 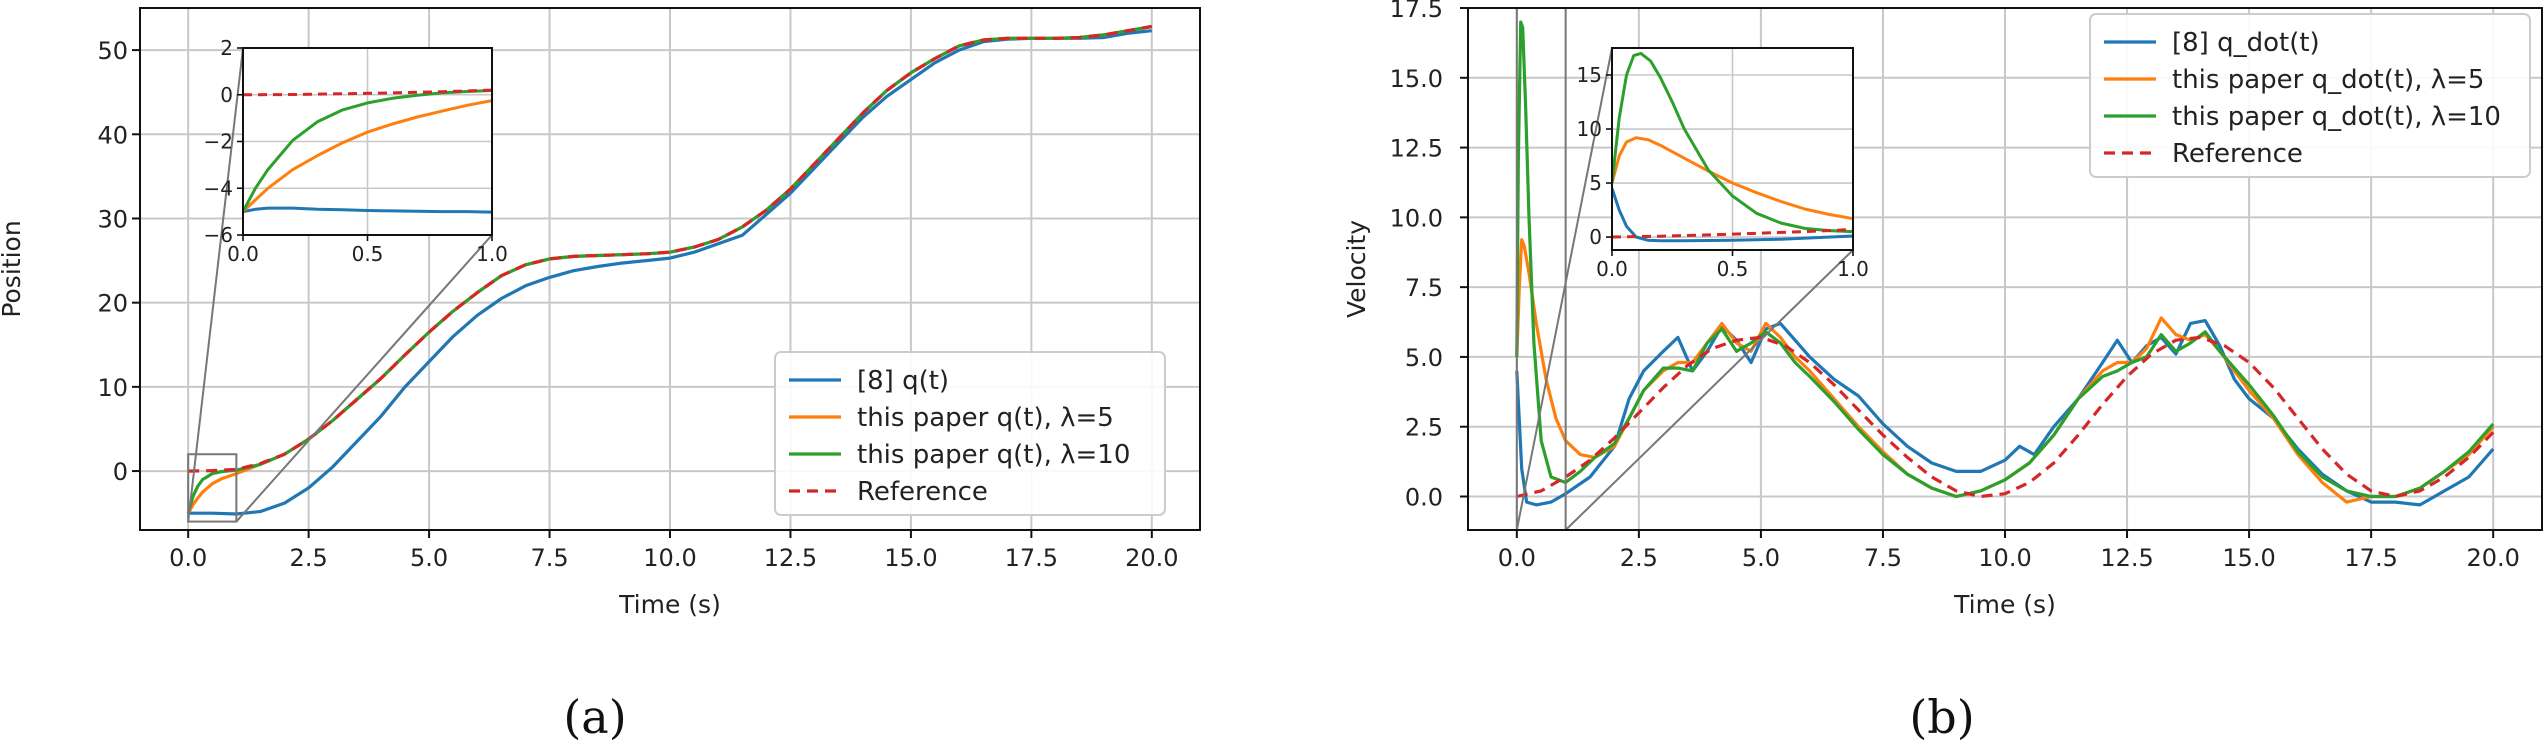 What do you see at coordinates (985, 418) in the screenshot?
I see `panel-a-legend-label-1: this paper q(t), λ=5` at bounding box center [985, 418].